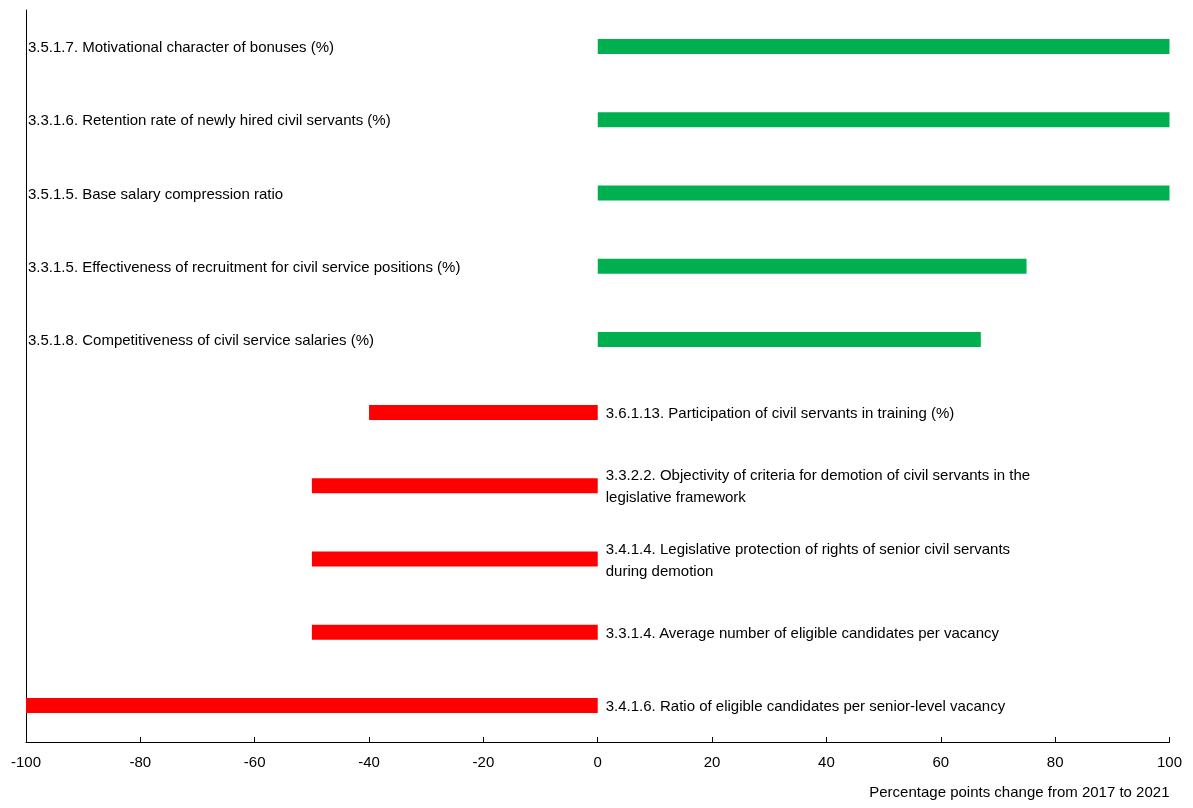  I want to click on y-tick-label: 3.5.1.8. Competitiveness of civil service salaries (%), so click(201, 339).